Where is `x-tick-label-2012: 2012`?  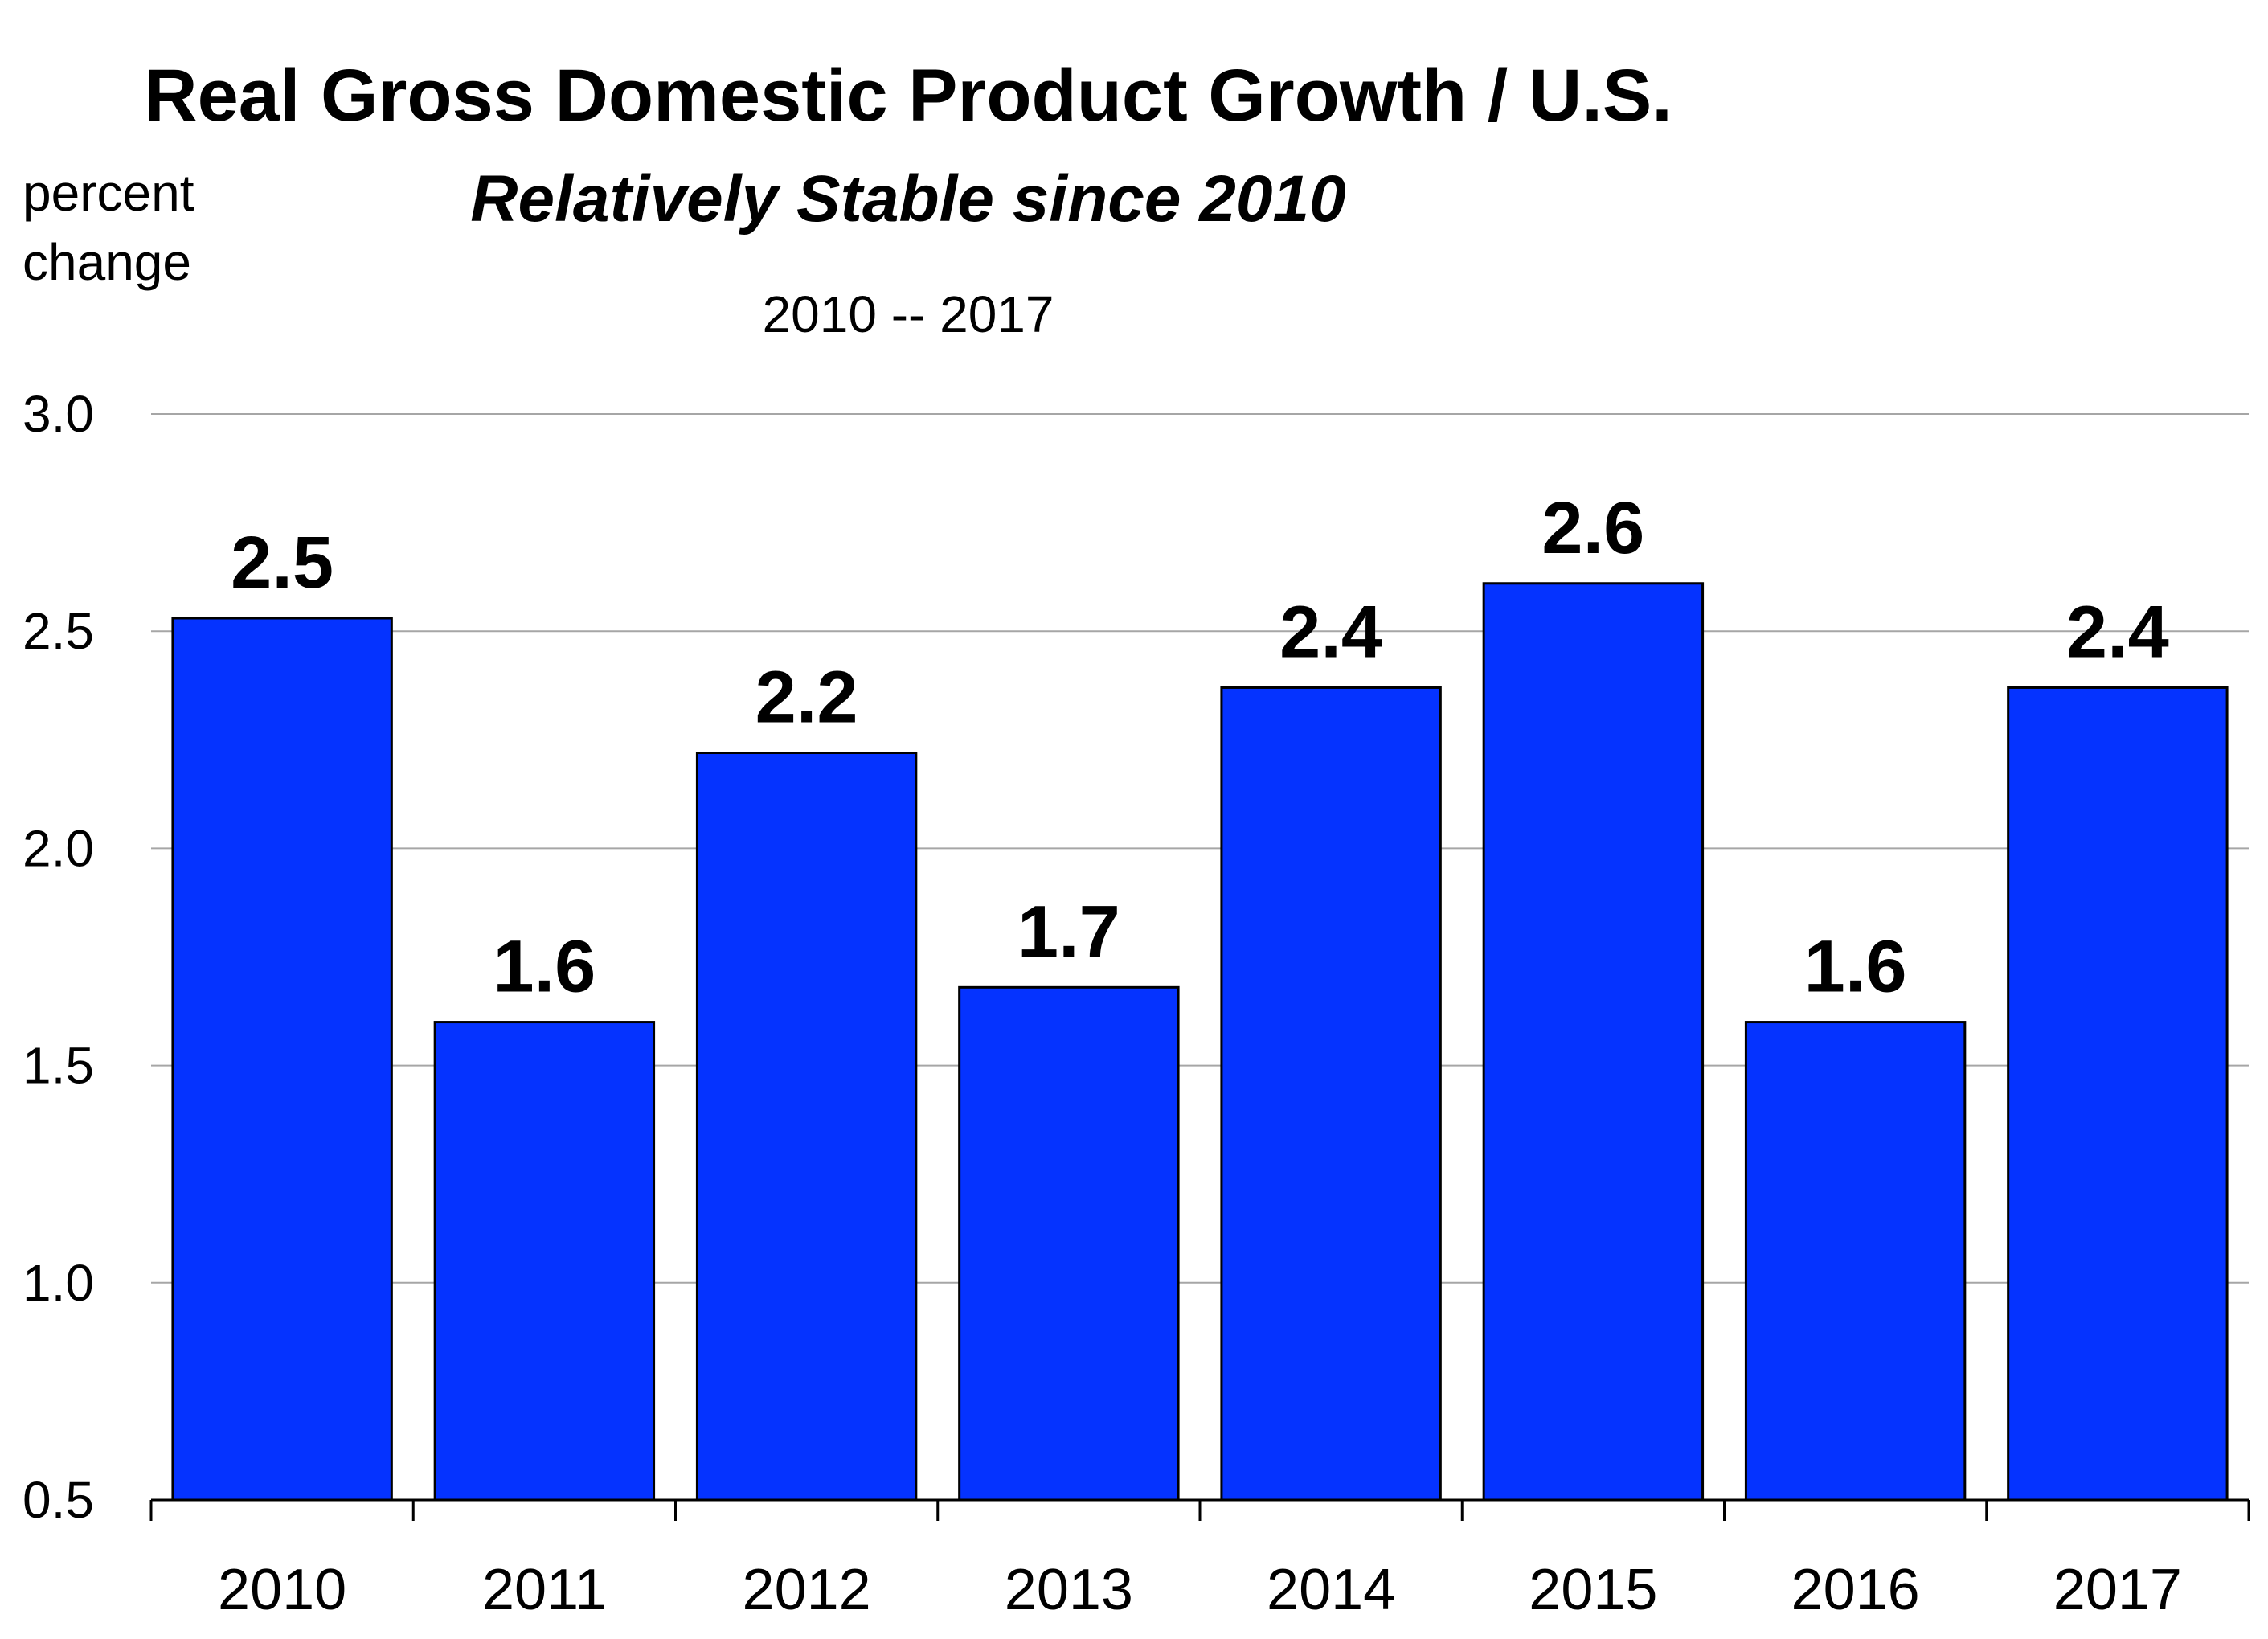
x-tick-label-2012: 2012 is located at coordinates (807, 1590).